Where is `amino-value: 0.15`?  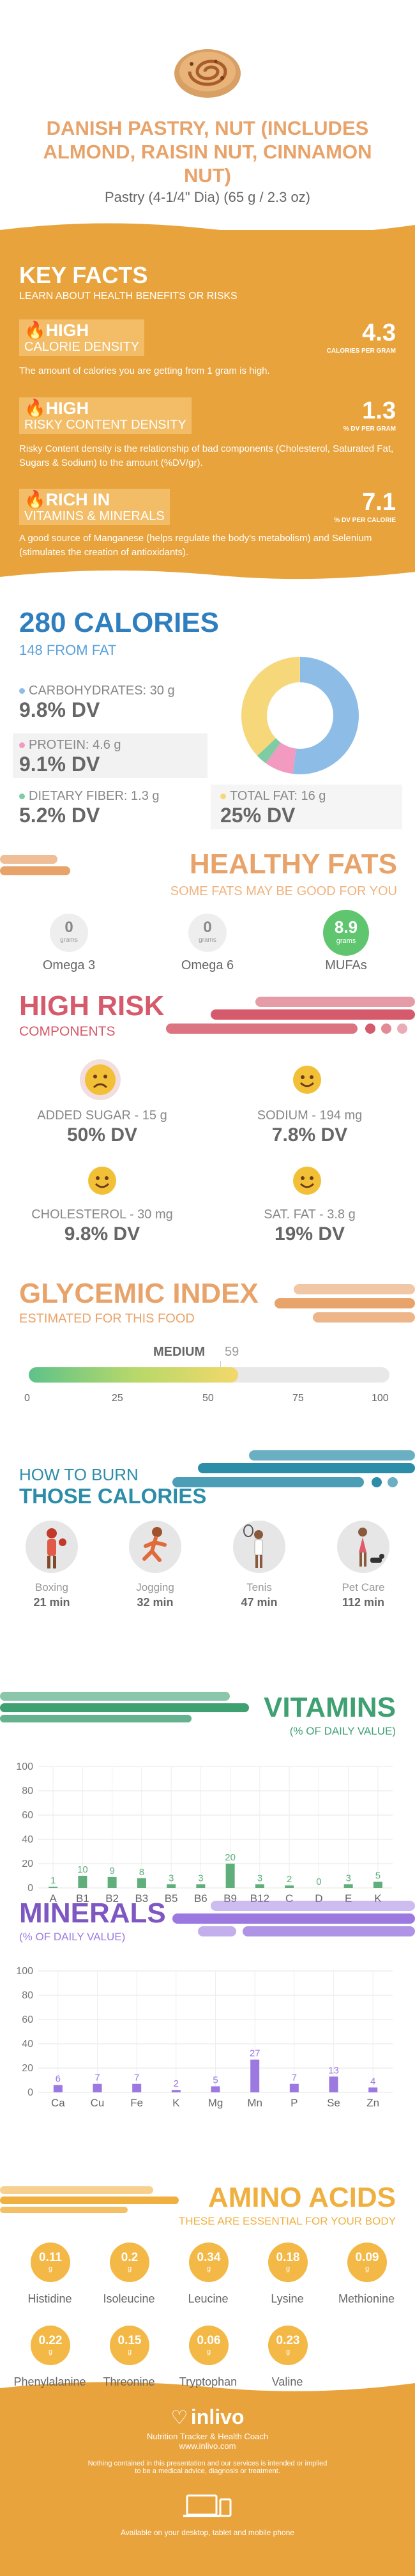 amino-value: 0.15 is located at coordinates (129, 2340).